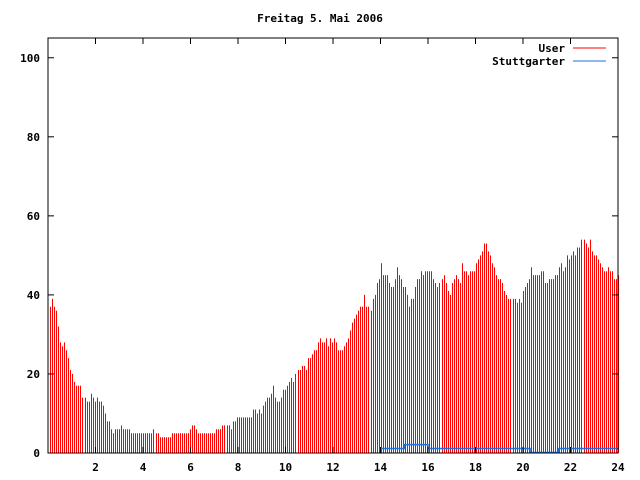  What do you see at coordinates (238, 467) in the screenshot?
I see `x-tick-label: 8` at bounding box center [238, 467].